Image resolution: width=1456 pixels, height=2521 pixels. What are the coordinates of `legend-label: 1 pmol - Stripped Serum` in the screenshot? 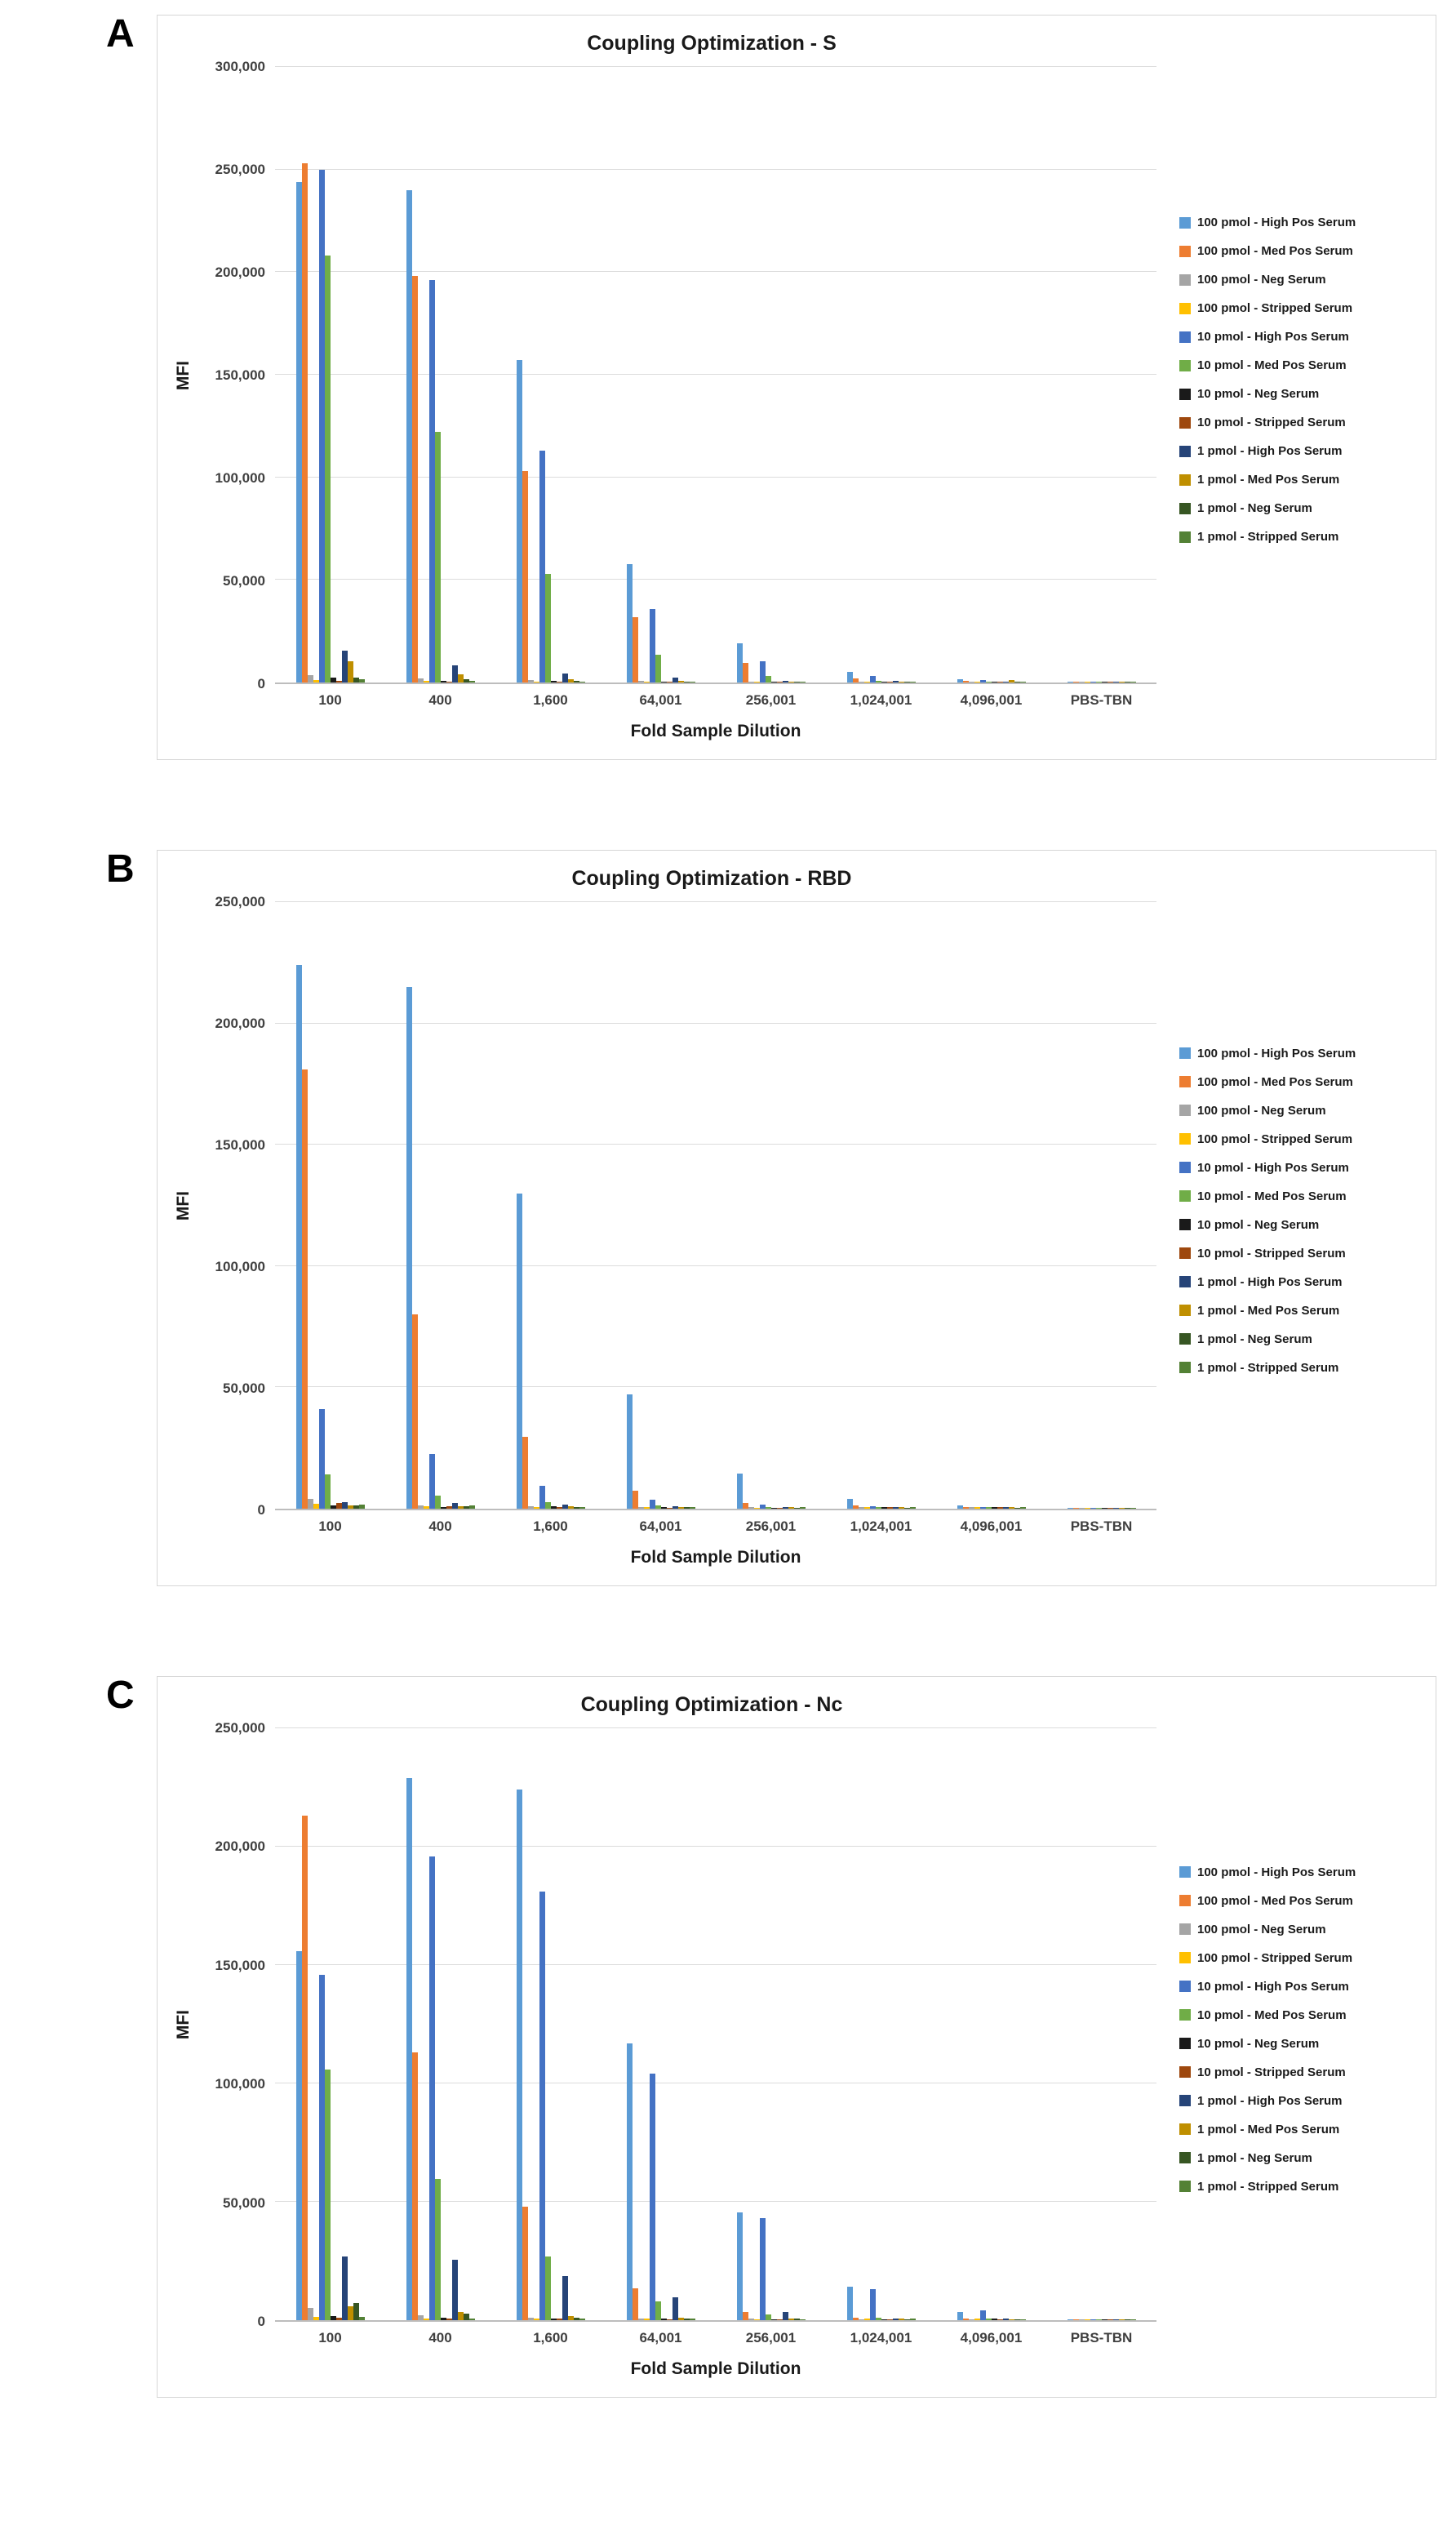 It's located at (1268, 2186).